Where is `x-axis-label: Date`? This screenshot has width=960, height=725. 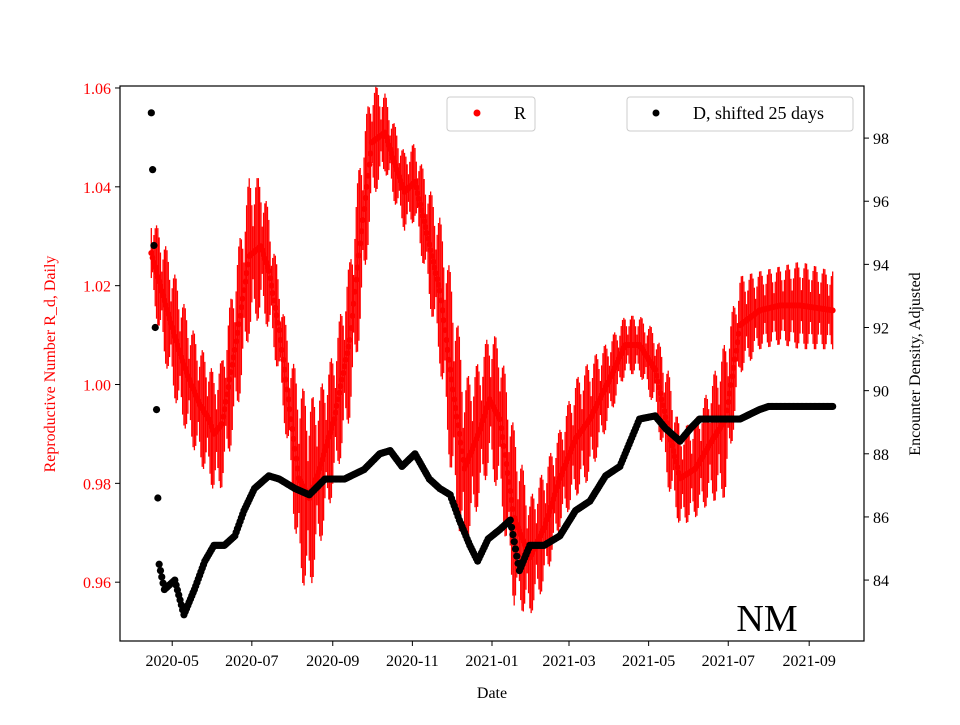
x-axis-label: Date is located at coordinates (492, 693).